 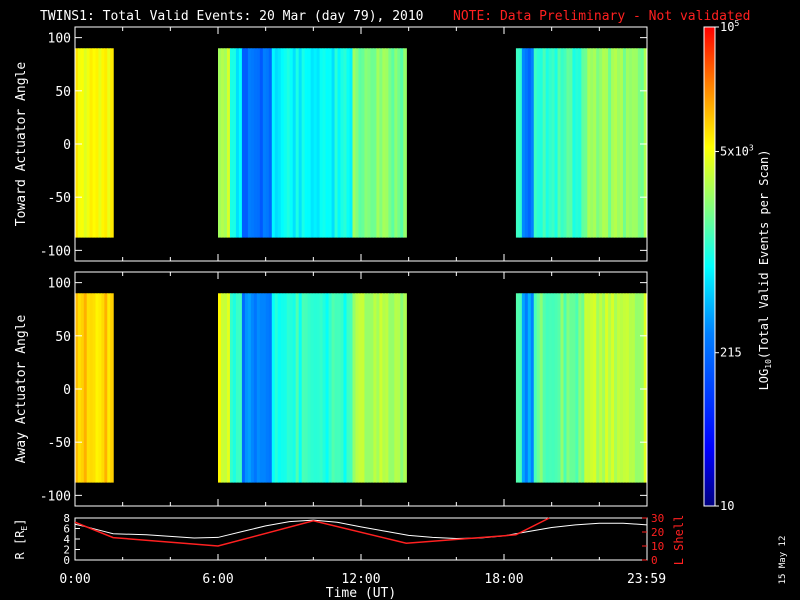 I want to click on r-tick-label: 8, so click(x=66, y=518).